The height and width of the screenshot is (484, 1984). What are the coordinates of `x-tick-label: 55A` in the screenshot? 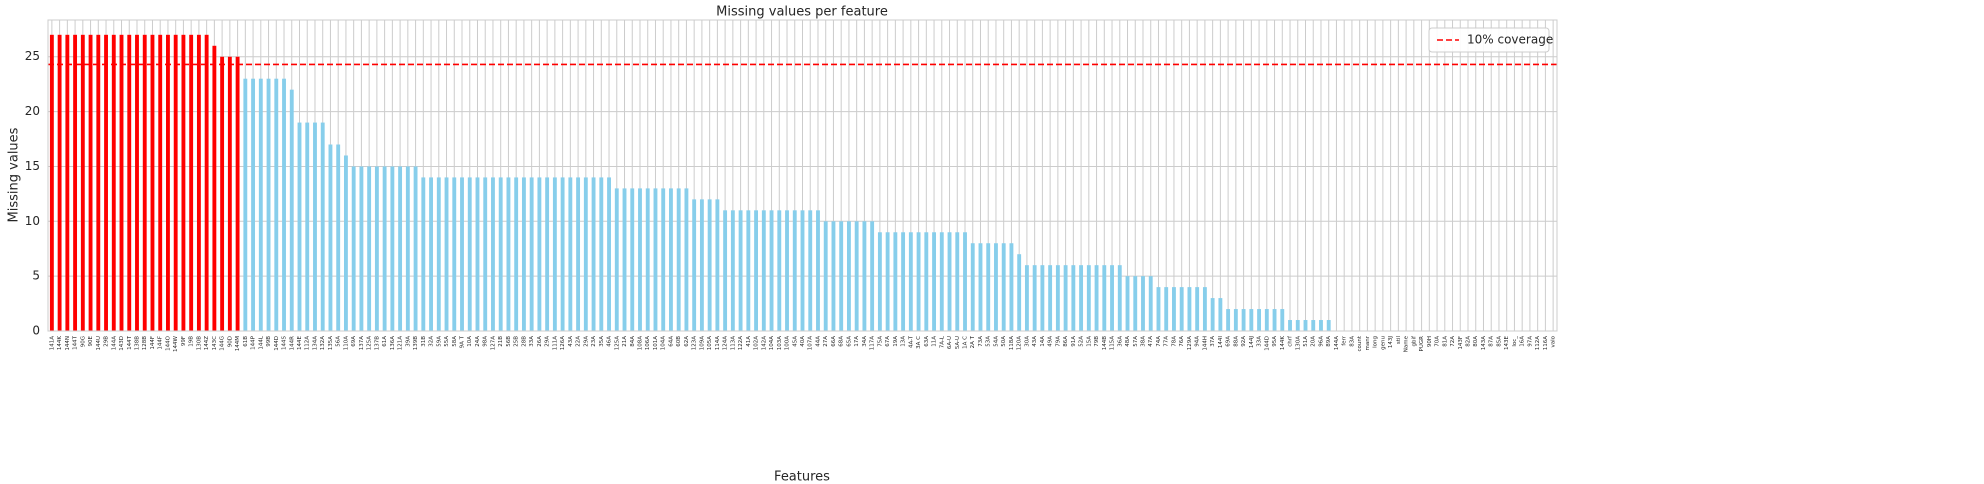 It's located at (447, 341).